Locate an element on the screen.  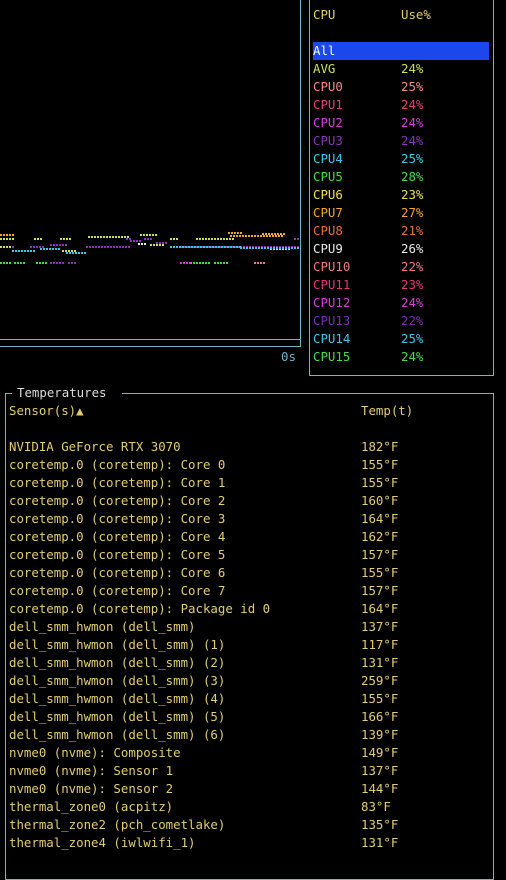
sensor-row: coretemp.0 (coretemp): Core 0 155°F is located at coordinates (249, 465).